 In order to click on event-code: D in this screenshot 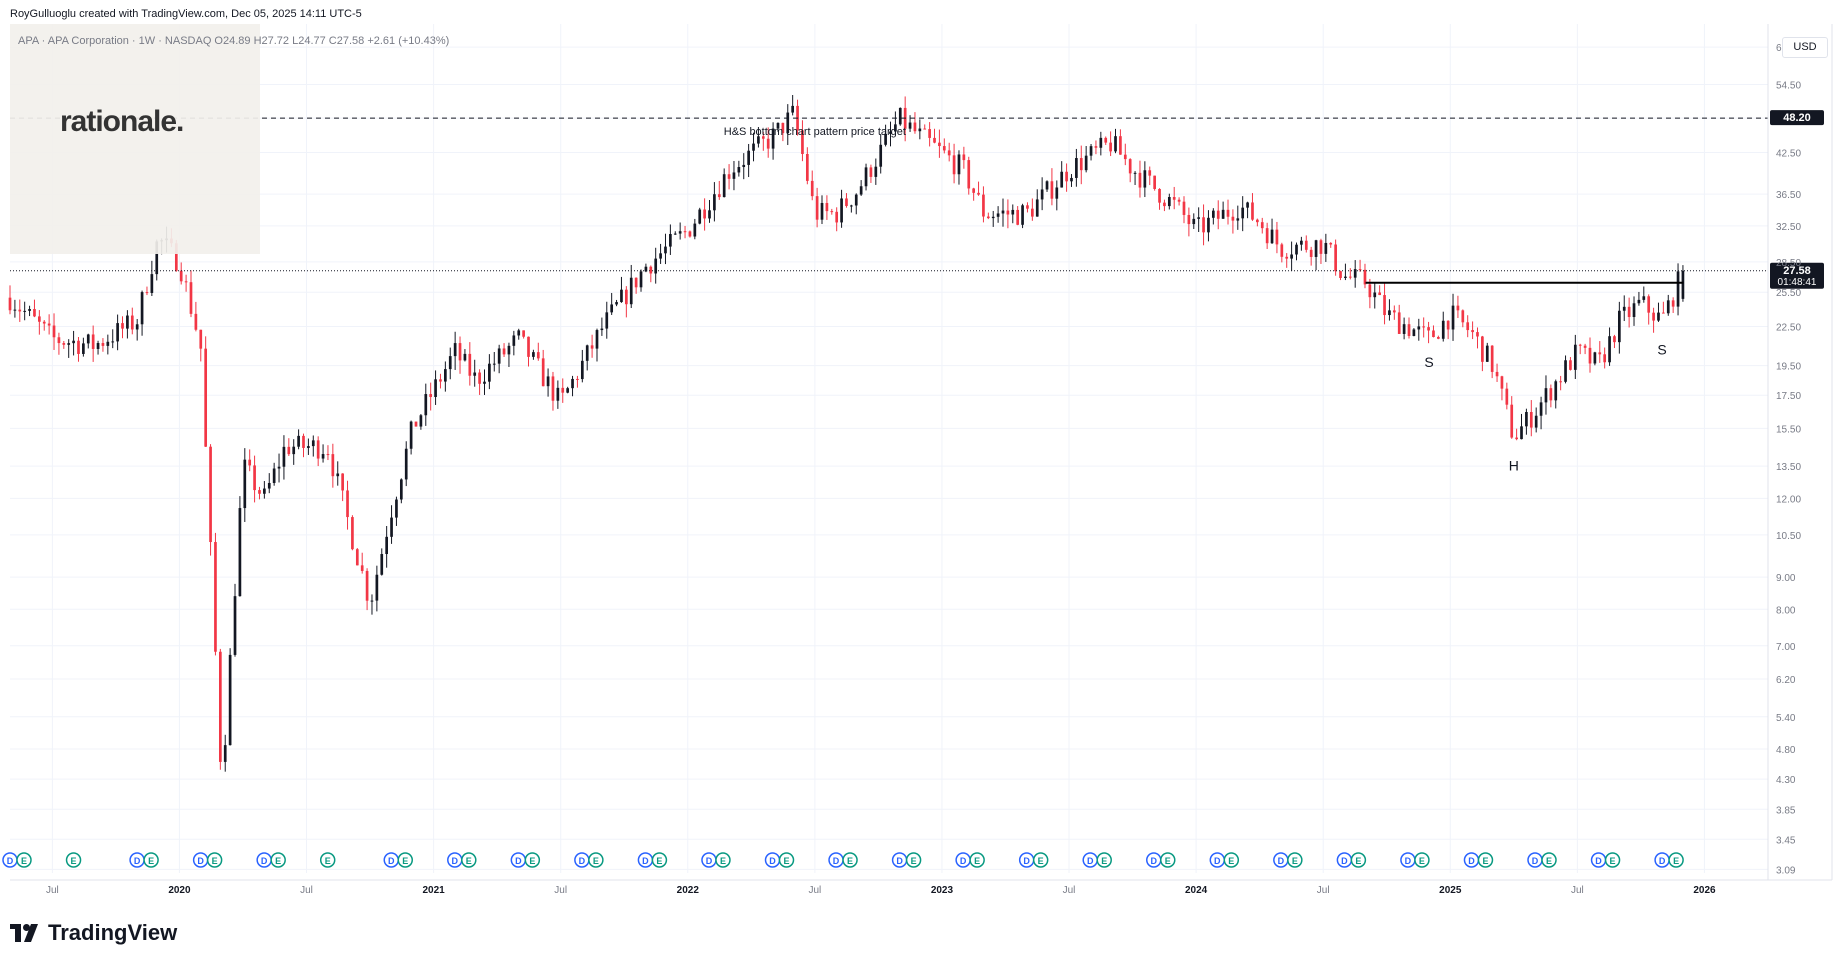, I will do `click(836, 861)`.